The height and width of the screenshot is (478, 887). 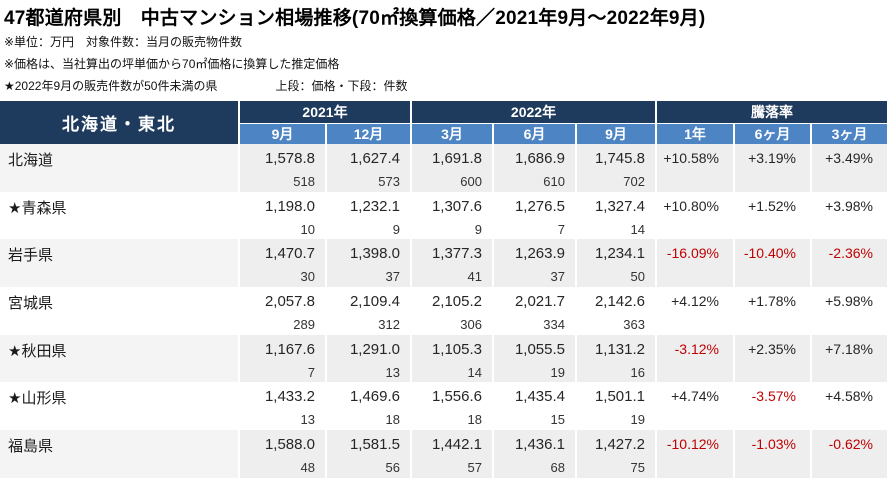 I want to click on price-value: 1,327.4, so click(x=619, y=206).